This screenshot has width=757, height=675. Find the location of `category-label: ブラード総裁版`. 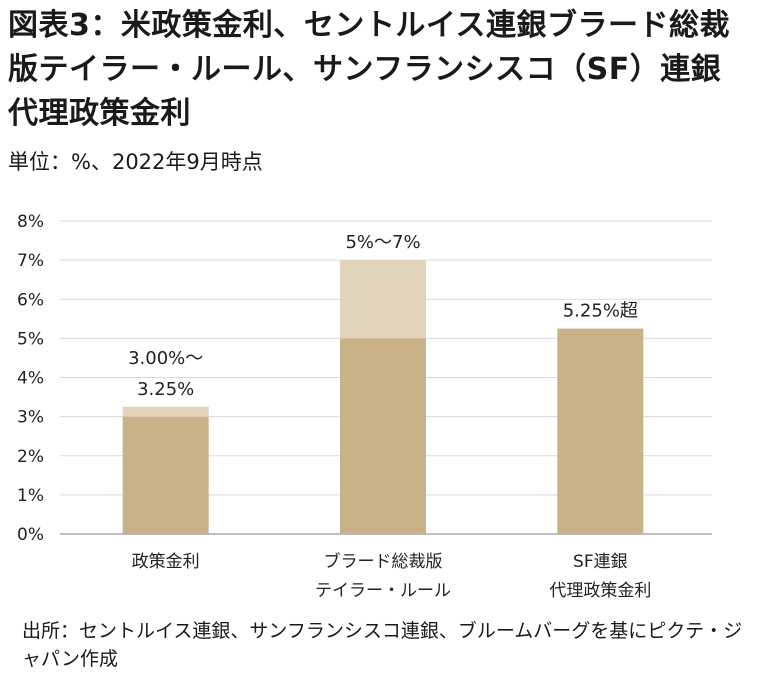

category-label: ブラード総裁版 is located at coordinates (383, 561).